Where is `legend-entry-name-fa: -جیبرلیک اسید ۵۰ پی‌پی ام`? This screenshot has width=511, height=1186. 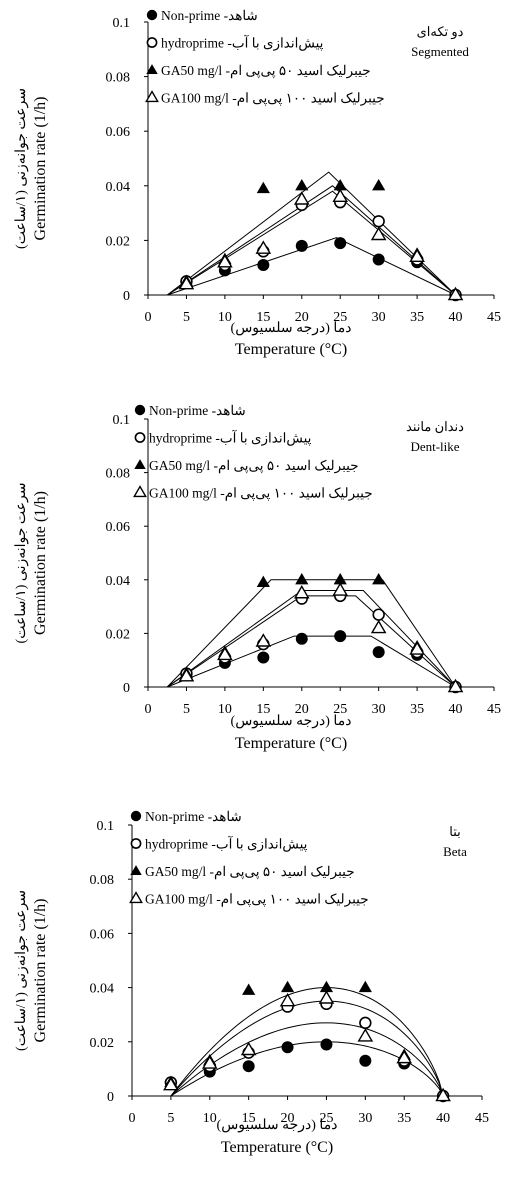 legend-entry-name-fa: -جیبرلیک اسید ۵۰ پی‌پی ام is located at coordinates (280, 872).